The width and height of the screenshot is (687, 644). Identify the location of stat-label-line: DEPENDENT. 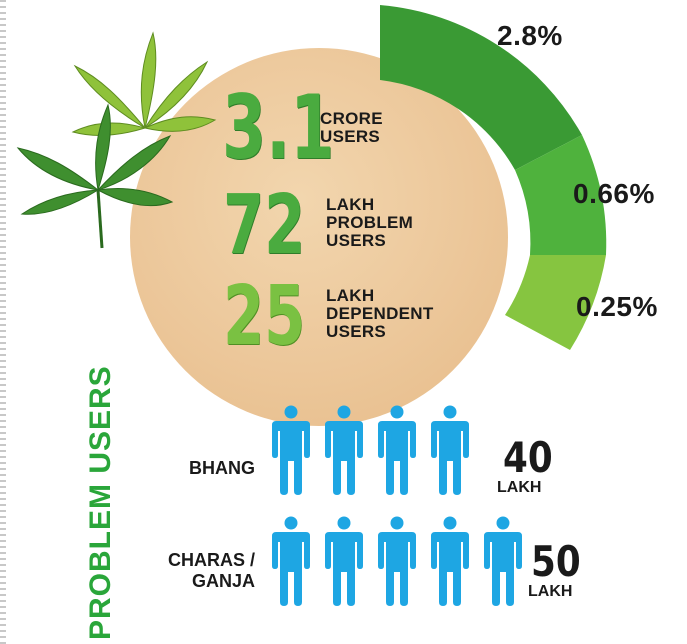
(380, 313).